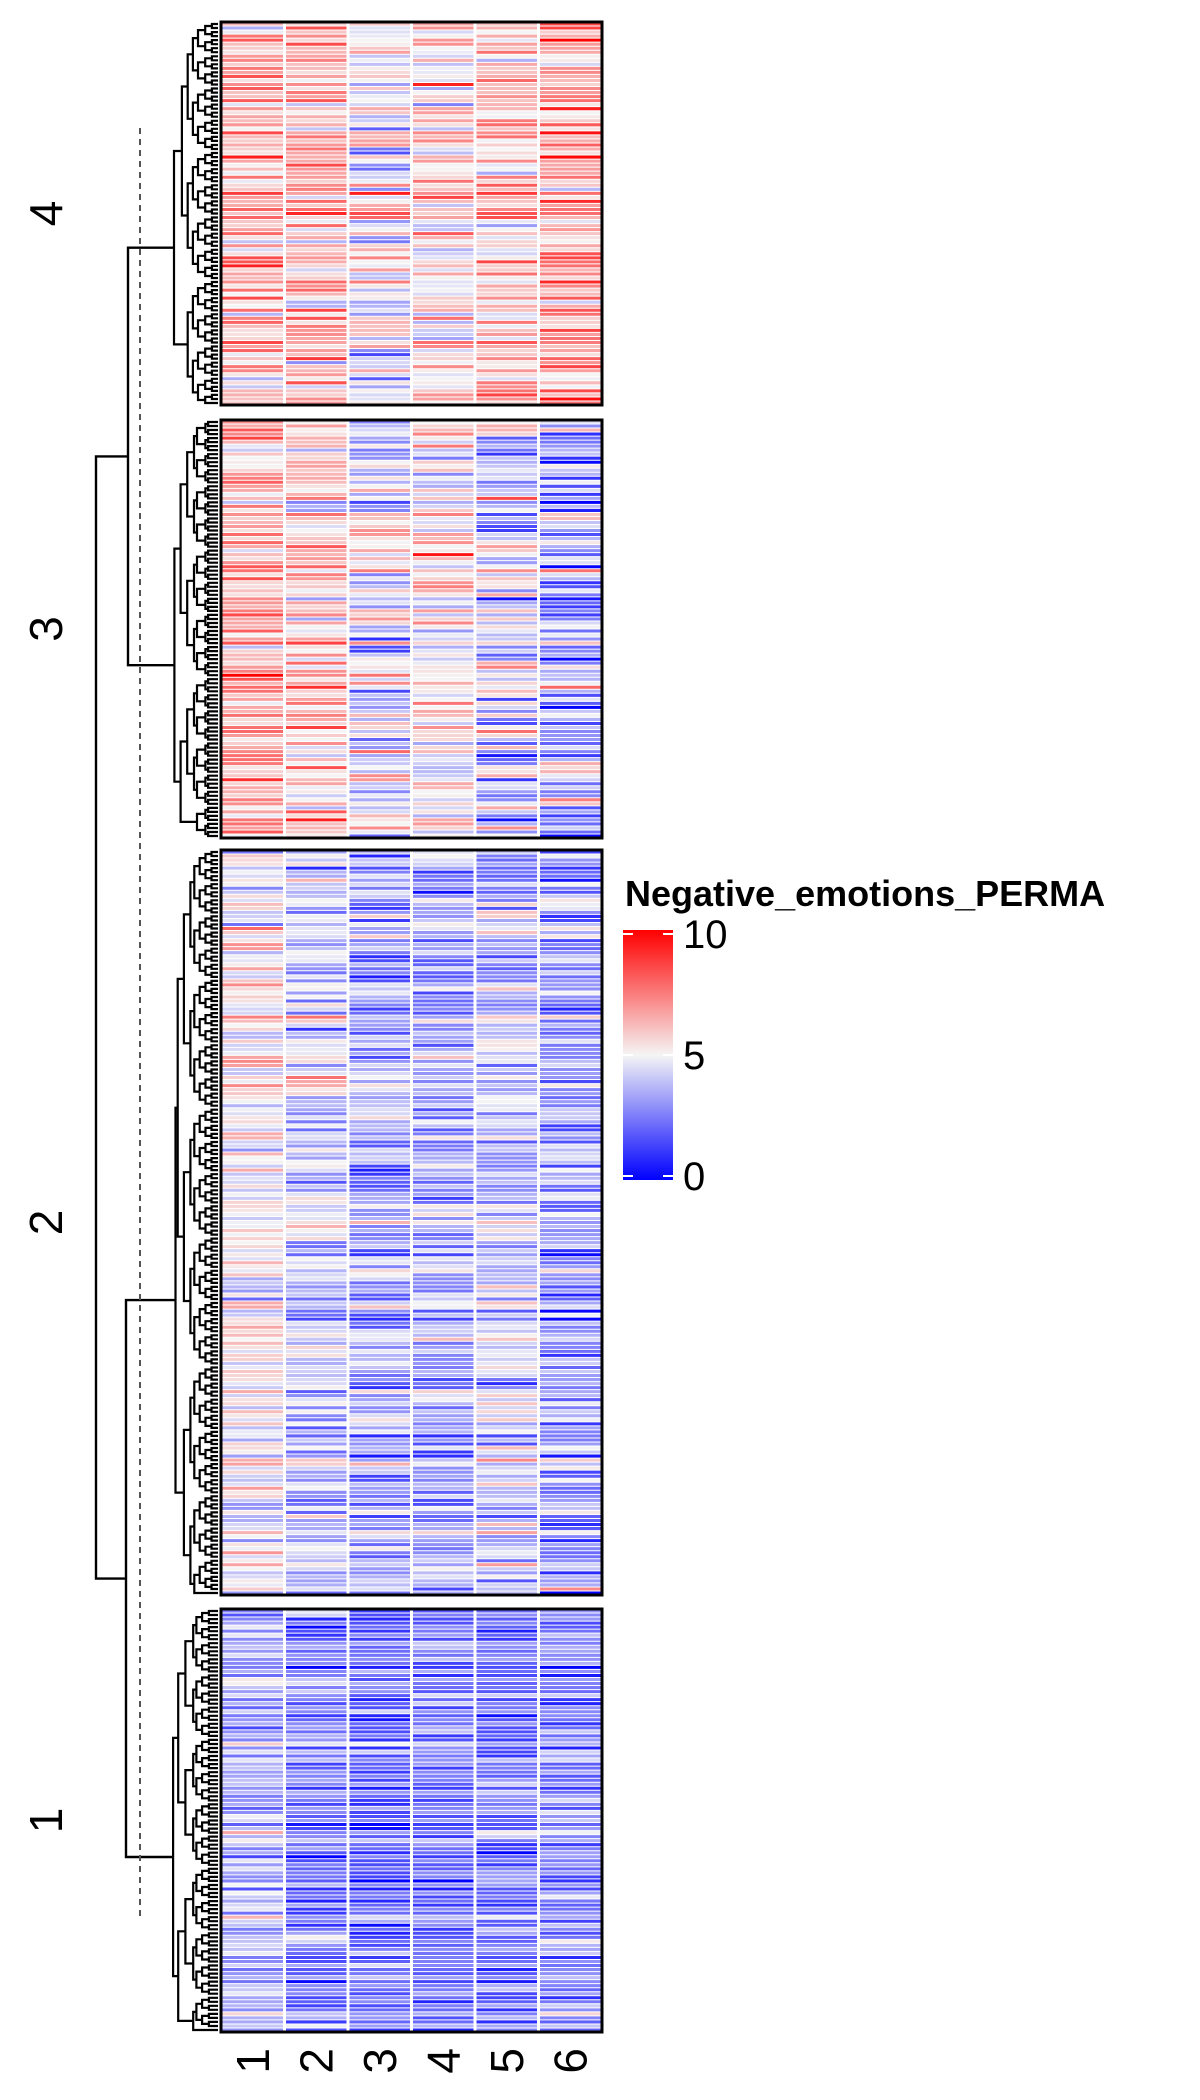 This screenshot has height=2100, width=1200. Describe the element at coordinates (380, 2061) in the screenshot. I see `column-label: 3` at that location.